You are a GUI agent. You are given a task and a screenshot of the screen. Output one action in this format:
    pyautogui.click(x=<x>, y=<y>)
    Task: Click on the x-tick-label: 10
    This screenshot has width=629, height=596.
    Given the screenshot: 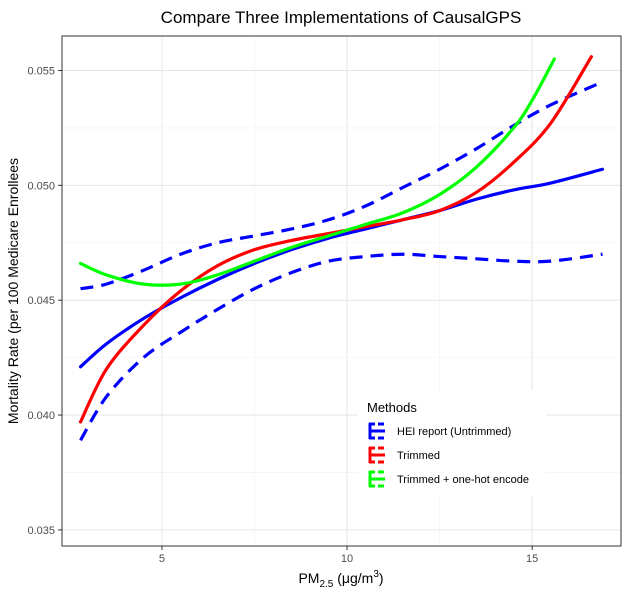 What is the action you would take?
    pyautogui.click(x=347, y=559)
    